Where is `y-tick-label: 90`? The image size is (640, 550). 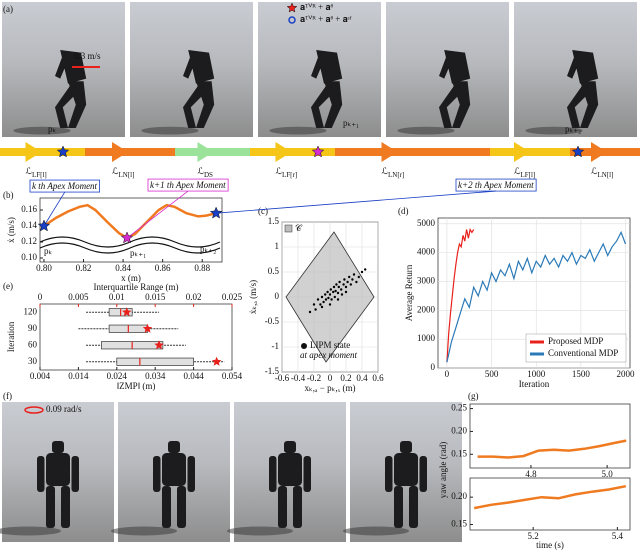
y-tick-label: 90 is located at coordinates (33, 328).